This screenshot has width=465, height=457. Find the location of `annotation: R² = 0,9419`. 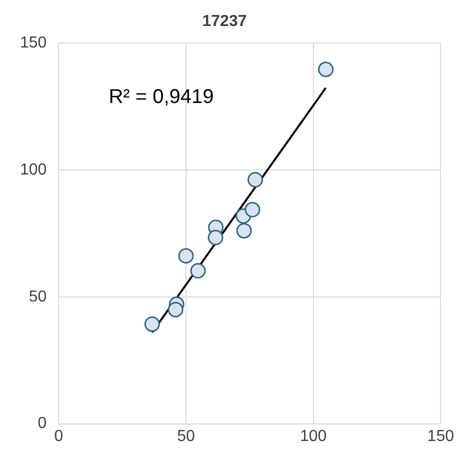

annotation: R² = 0,9419 is located at coordinates (161, 97).